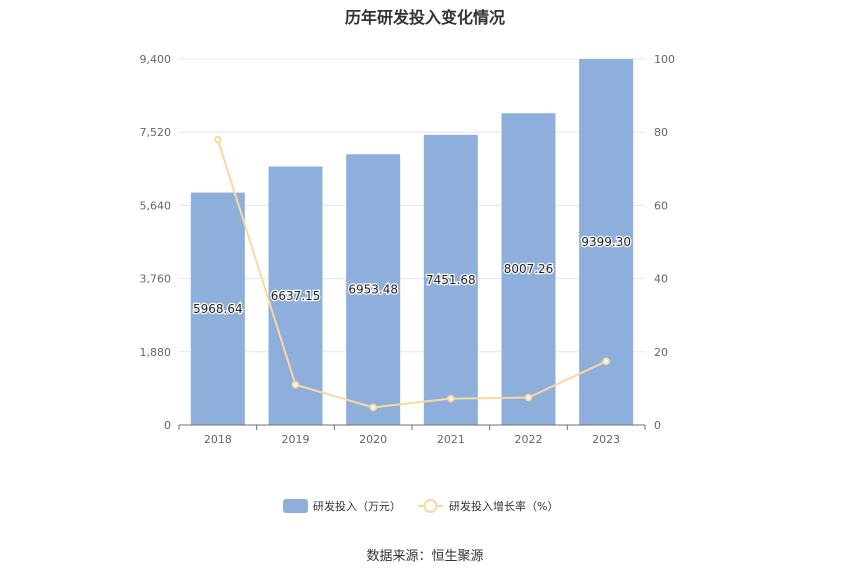  I want to click on y-right-tick-label: 20, so click(661, 352).